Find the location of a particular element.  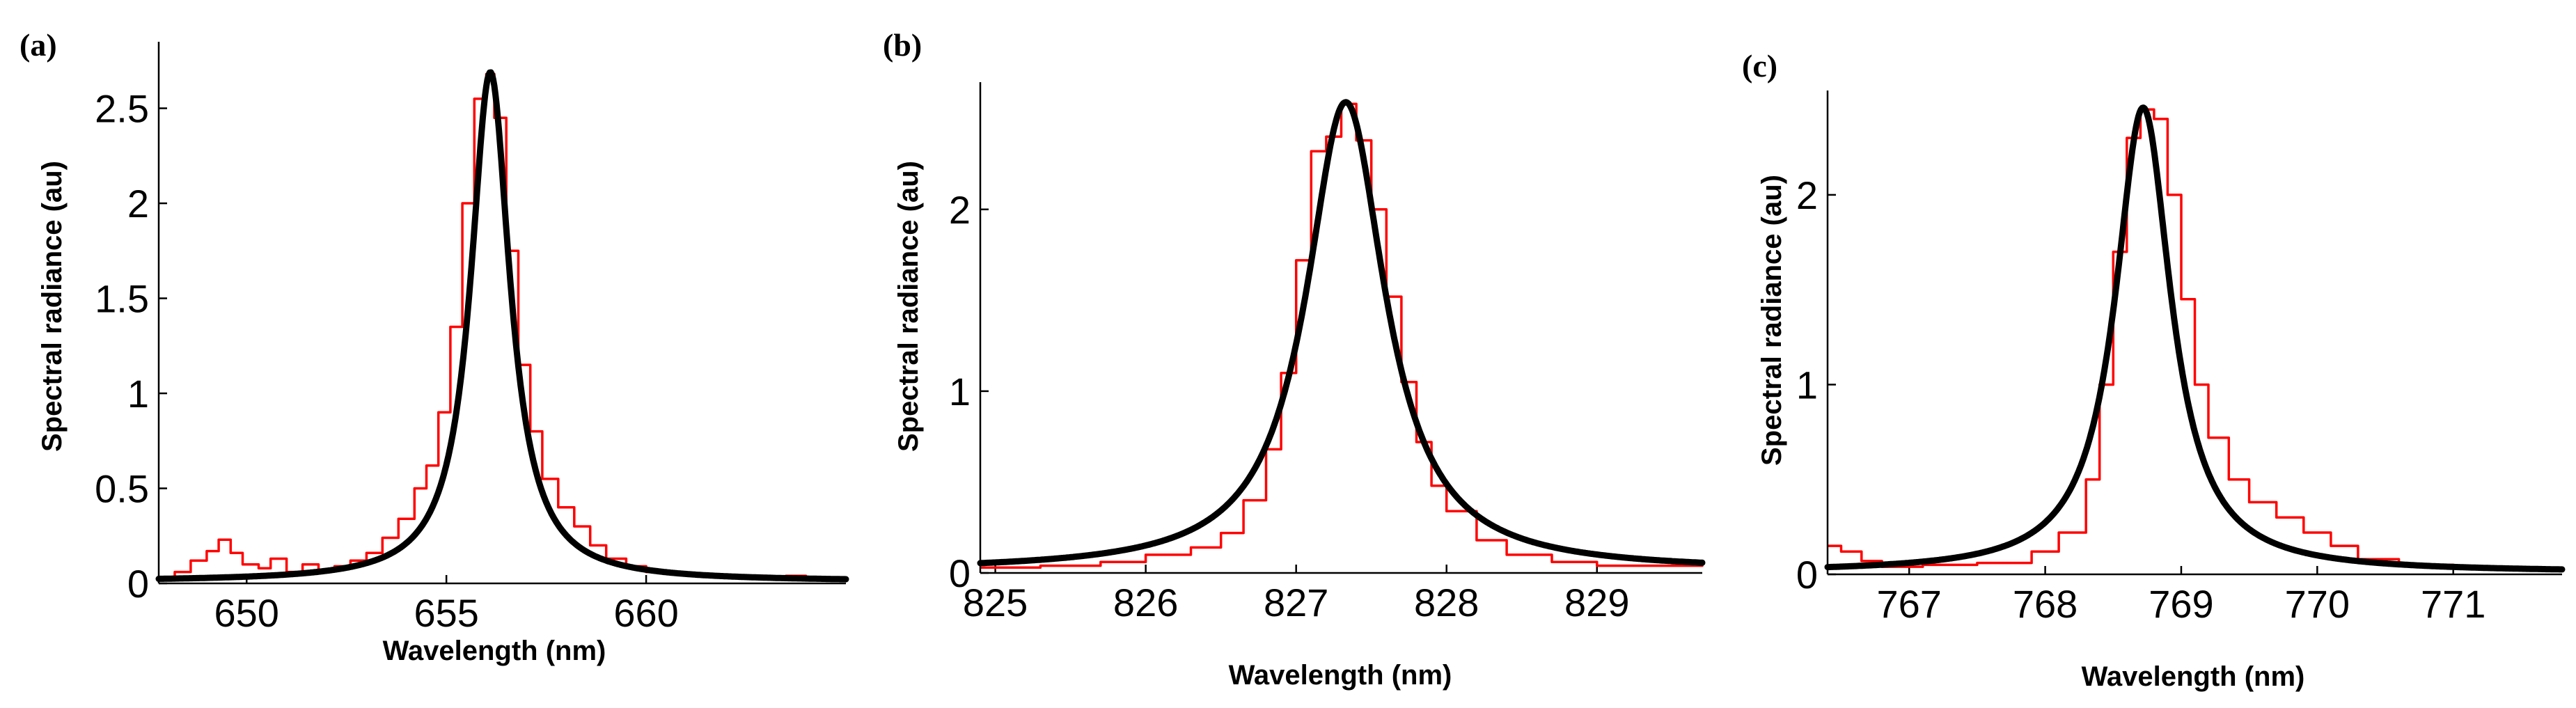

y-tick-label: 0.5 is located at coordinates (122, 489).